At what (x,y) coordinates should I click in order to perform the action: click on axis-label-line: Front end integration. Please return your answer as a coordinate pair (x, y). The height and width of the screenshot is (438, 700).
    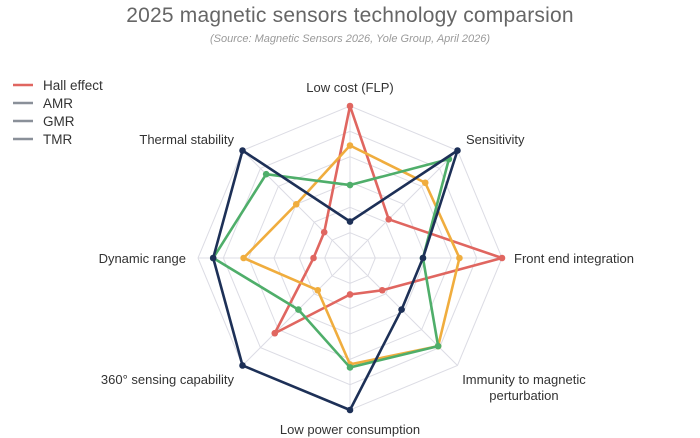
    Looking at the image, I should click on (574, 258).